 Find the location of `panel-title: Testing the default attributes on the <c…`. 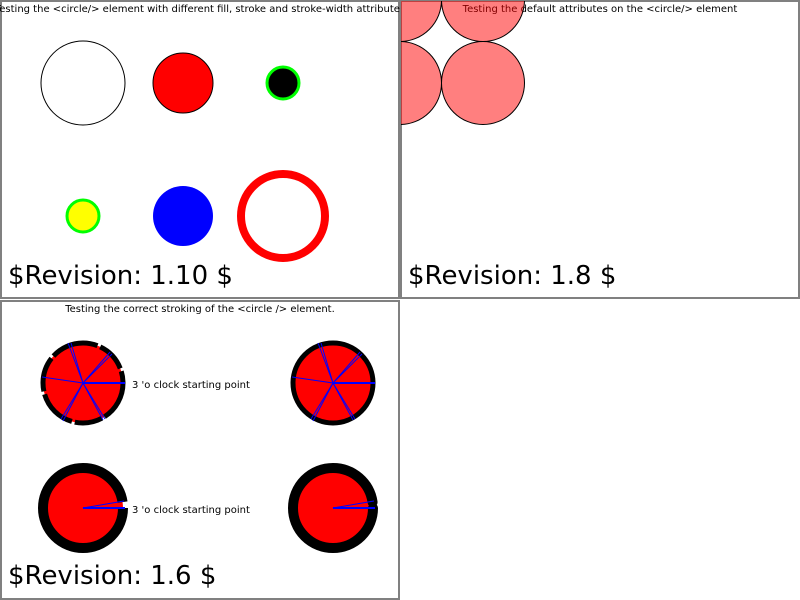

panel-title: Testing the default attributes on the <c… is located at coordinates (600, 9).